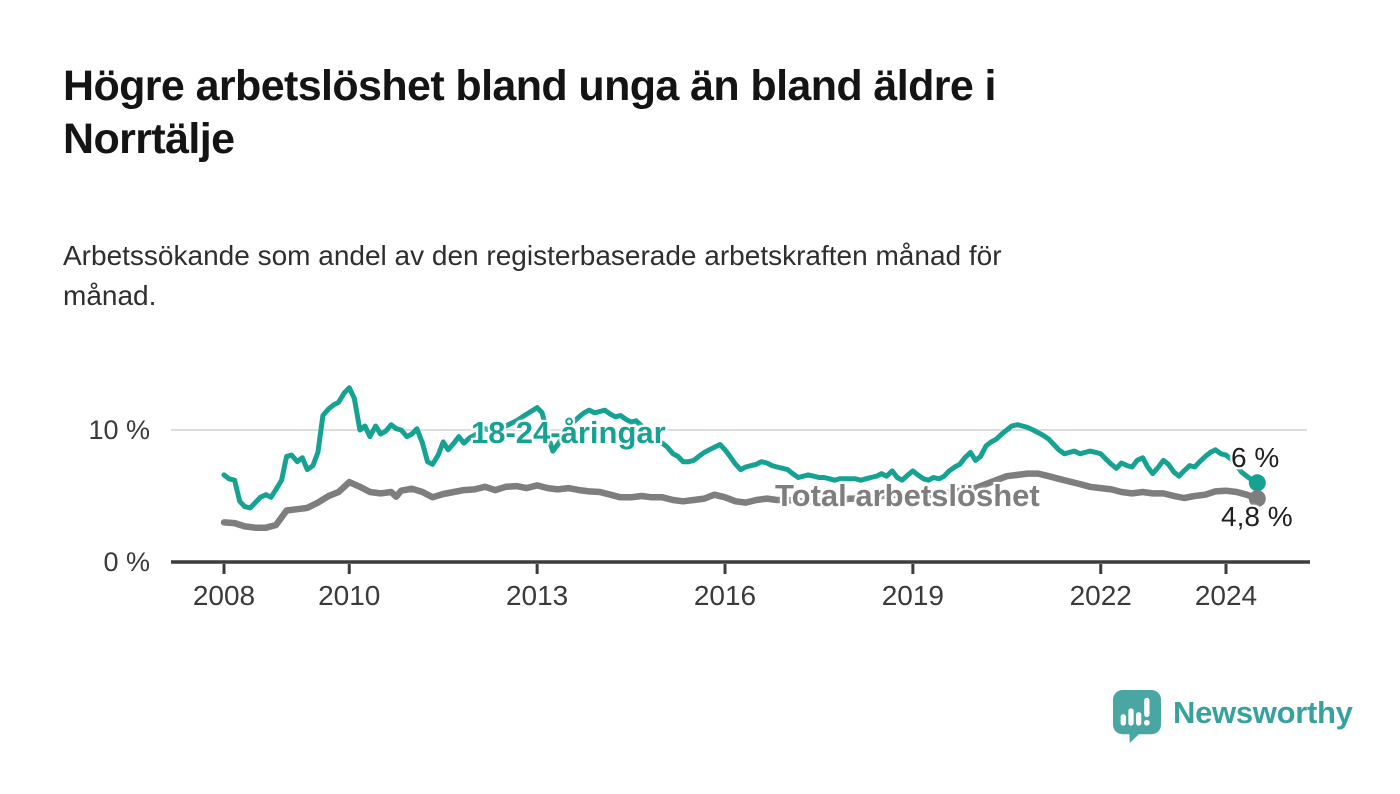  What do you see at coordinates (1146, 722) in the screenshot?
I see `logo-exclamation-dot` at bounding box center [1146, 722].